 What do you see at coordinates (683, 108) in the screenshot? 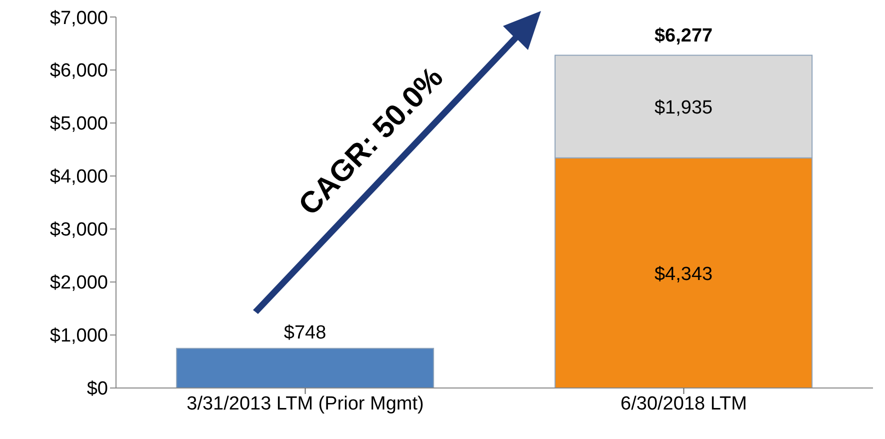
I see `data-label: $1,935` at bounding box center [683, 108].